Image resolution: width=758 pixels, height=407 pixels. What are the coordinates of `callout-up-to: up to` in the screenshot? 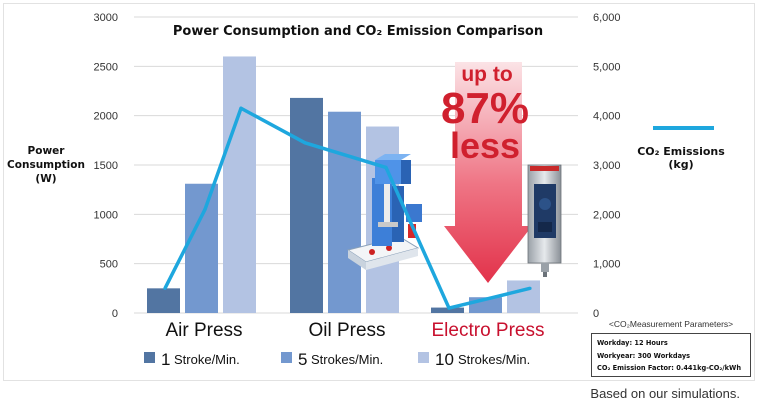 It's located at (486, 74).